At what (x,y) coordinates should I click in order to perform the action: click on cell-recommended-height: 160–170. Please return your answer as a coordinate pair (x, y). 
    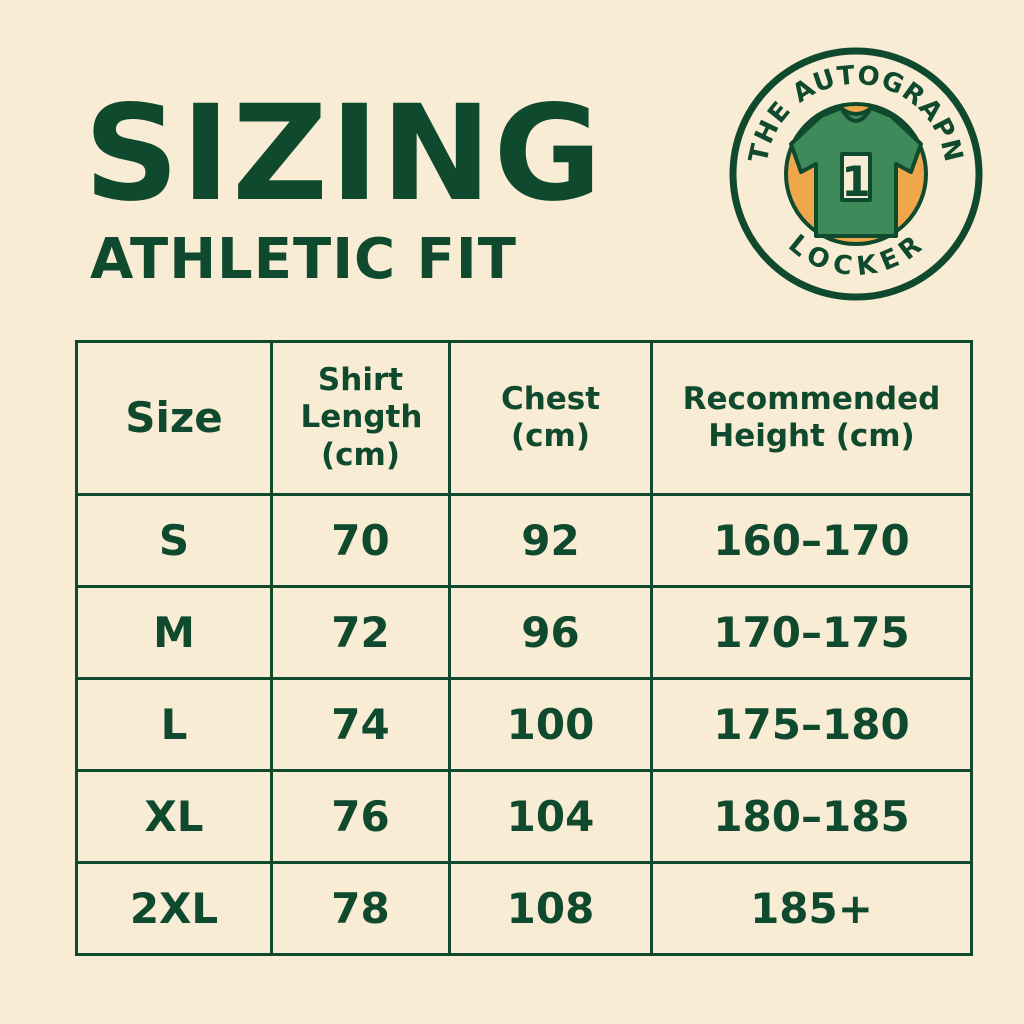
    Looking at the image, I should click on (811, 540).